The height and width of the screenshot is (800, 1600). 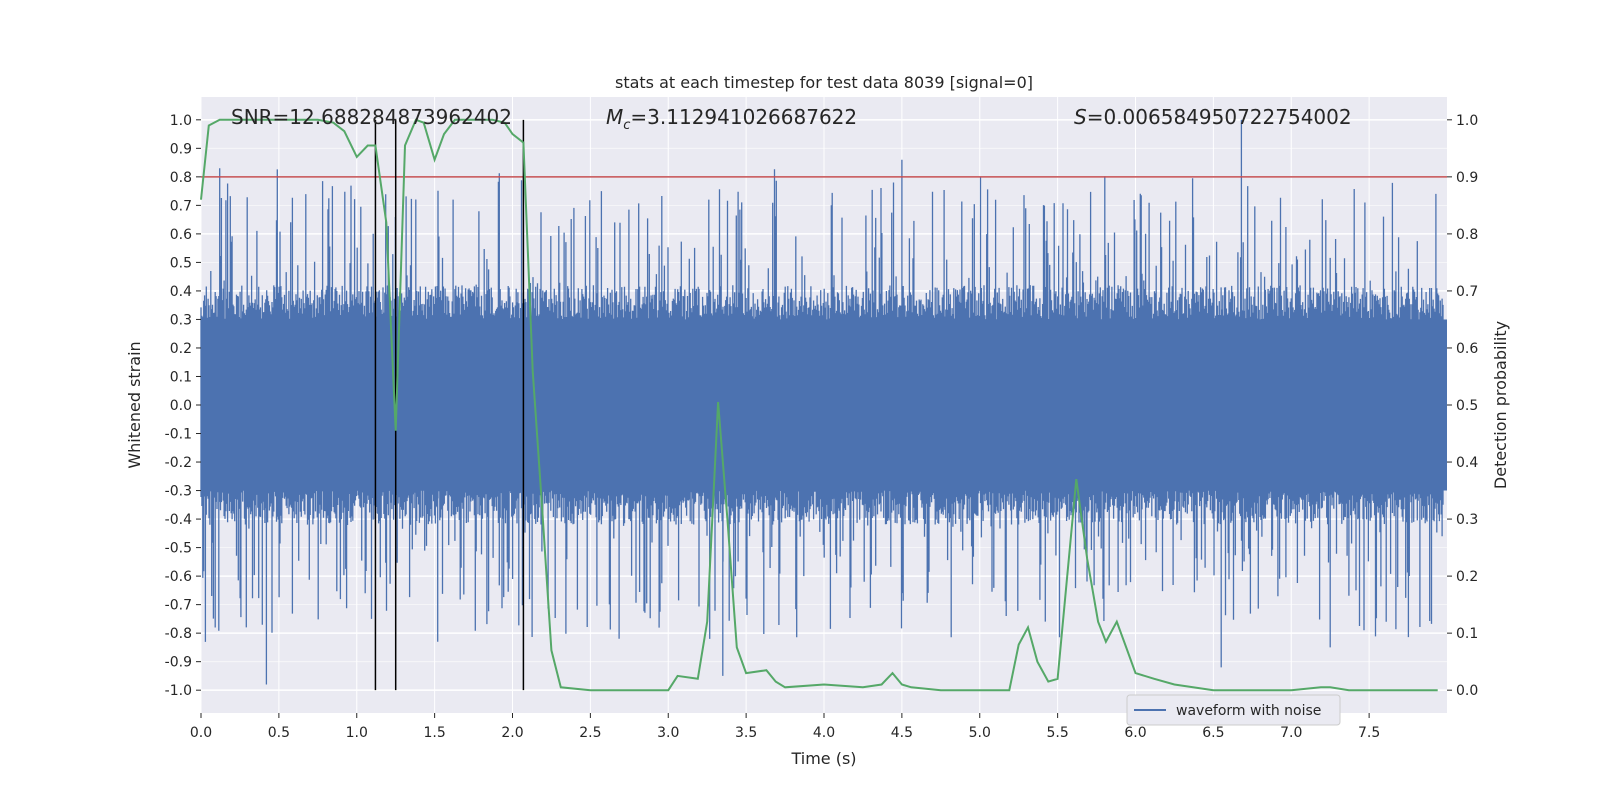 What do you see at coordinates (178, 435) in the screenshot?
I see `y-tick-label: -0.1` at bounding box center [178, 435].